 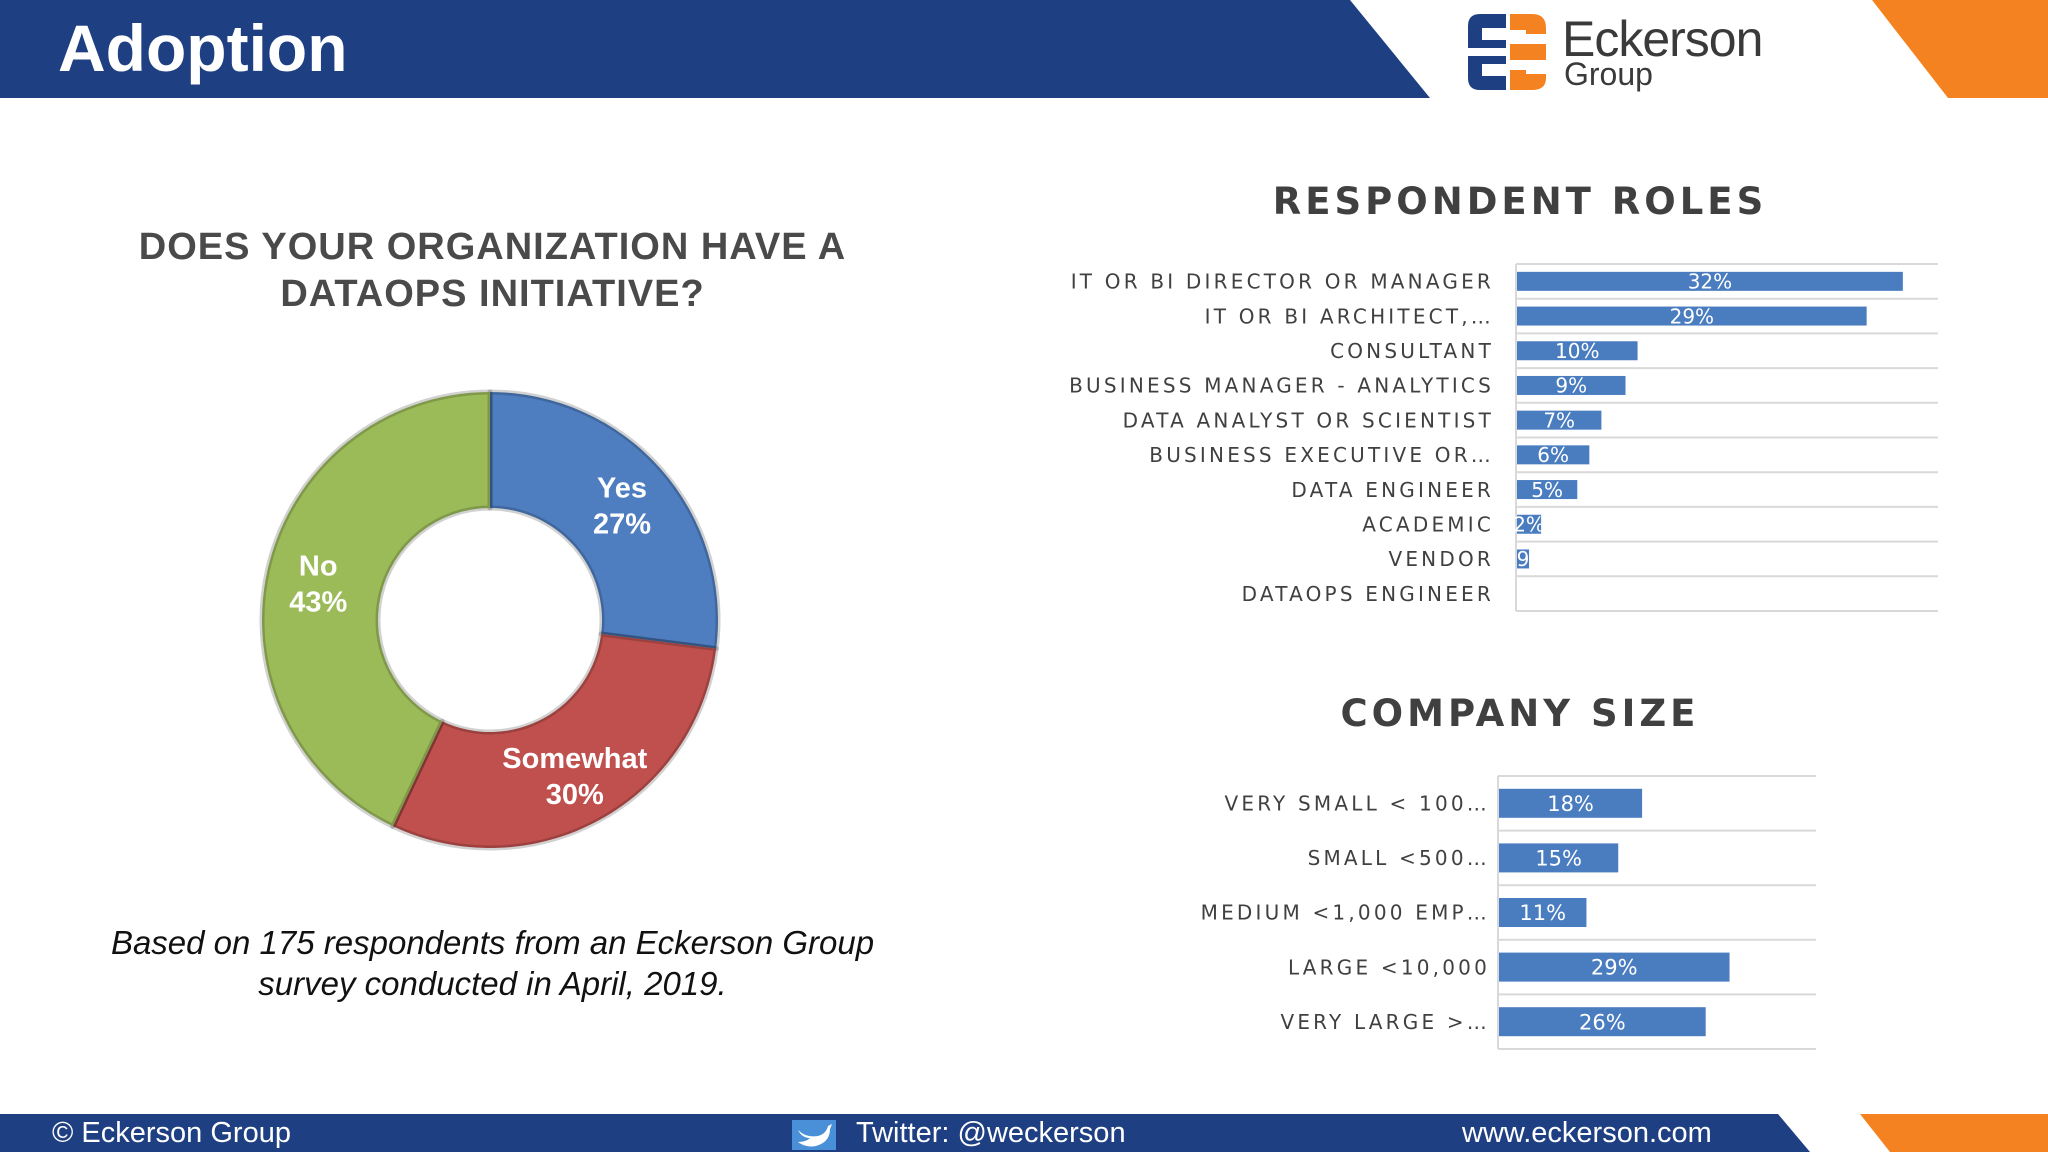 What do you see at coordinates (318, 567) in the screenshot?
I see `donut-label-no: No` at bounding box center [318, 567].